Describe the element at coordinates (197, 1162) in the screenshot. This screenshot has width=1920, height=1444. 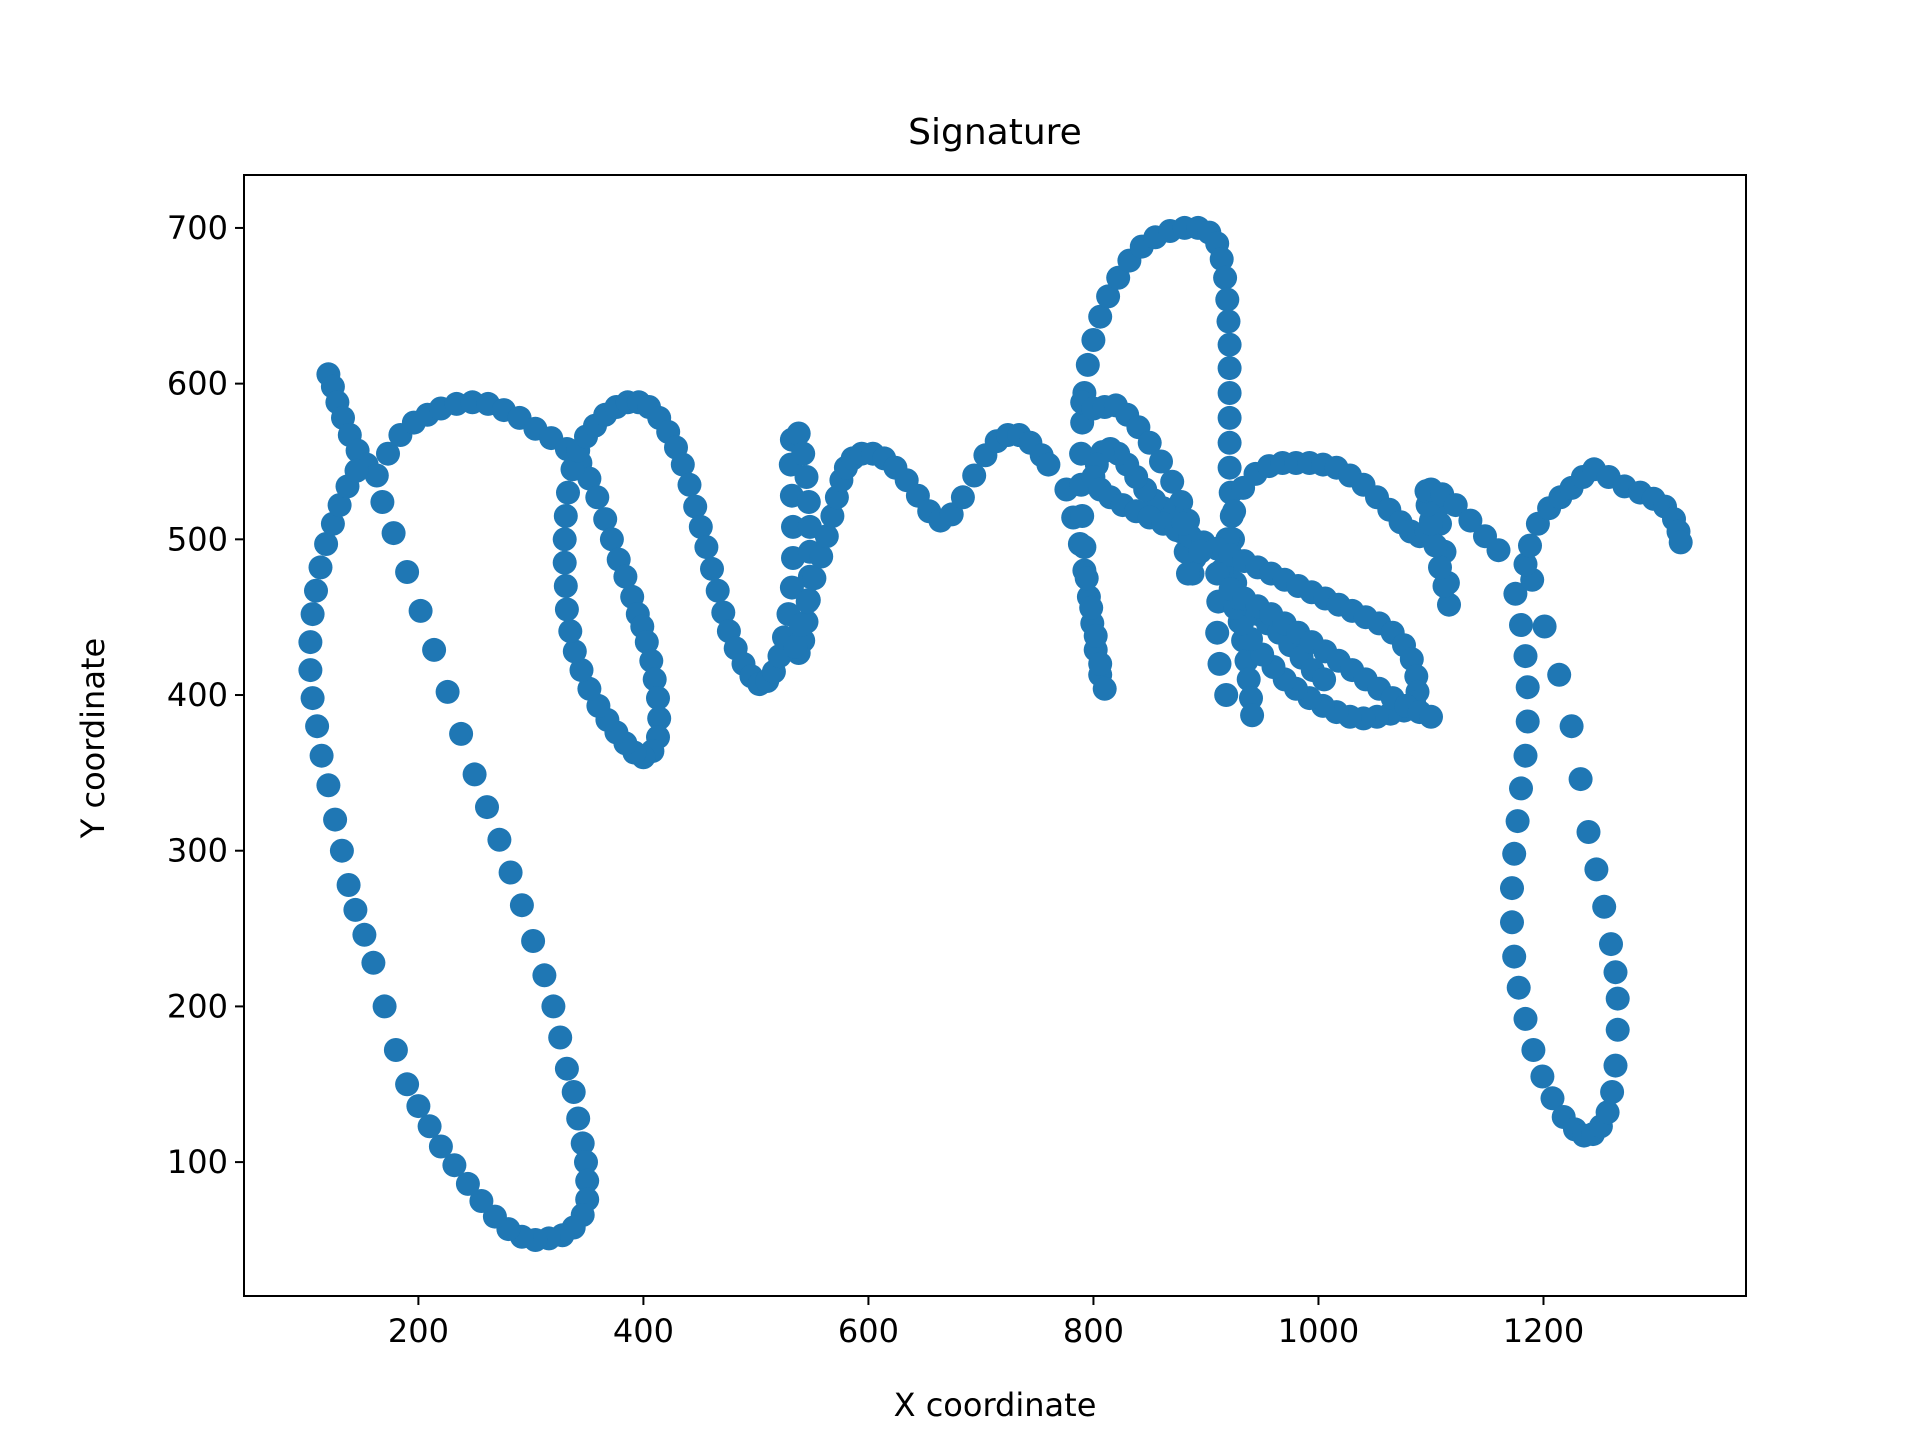
I see `y-tick-label: 100` at that location.